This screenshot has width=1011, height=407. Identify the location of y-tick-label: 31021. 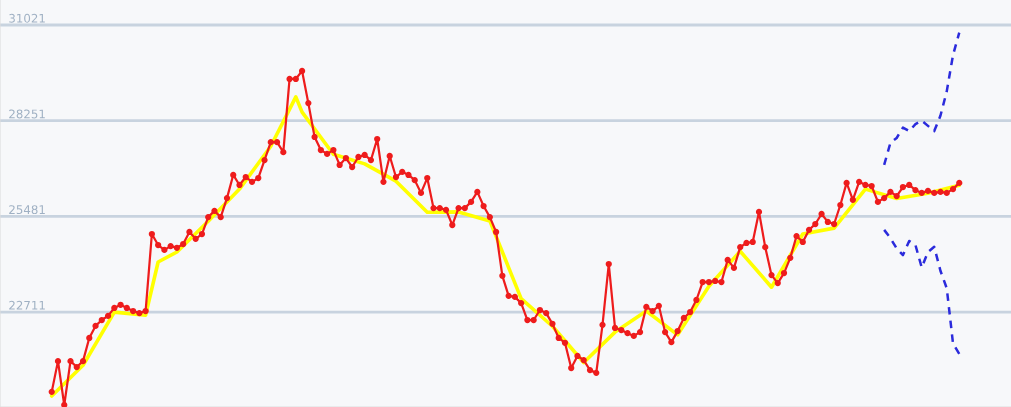
(27, 18).